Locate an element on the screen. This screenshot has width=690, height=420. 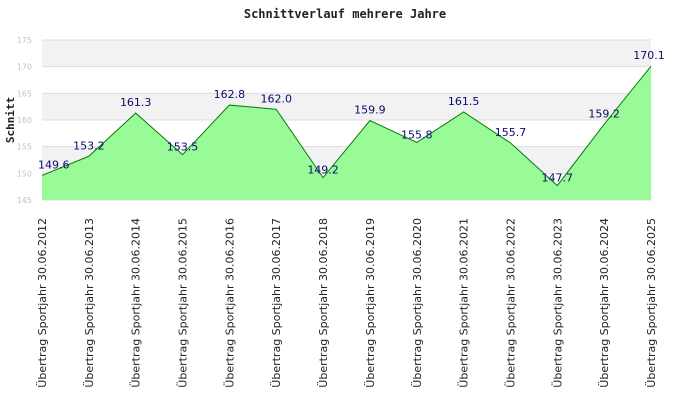
data-label: 162.0 is located at coordinates (276, 98).